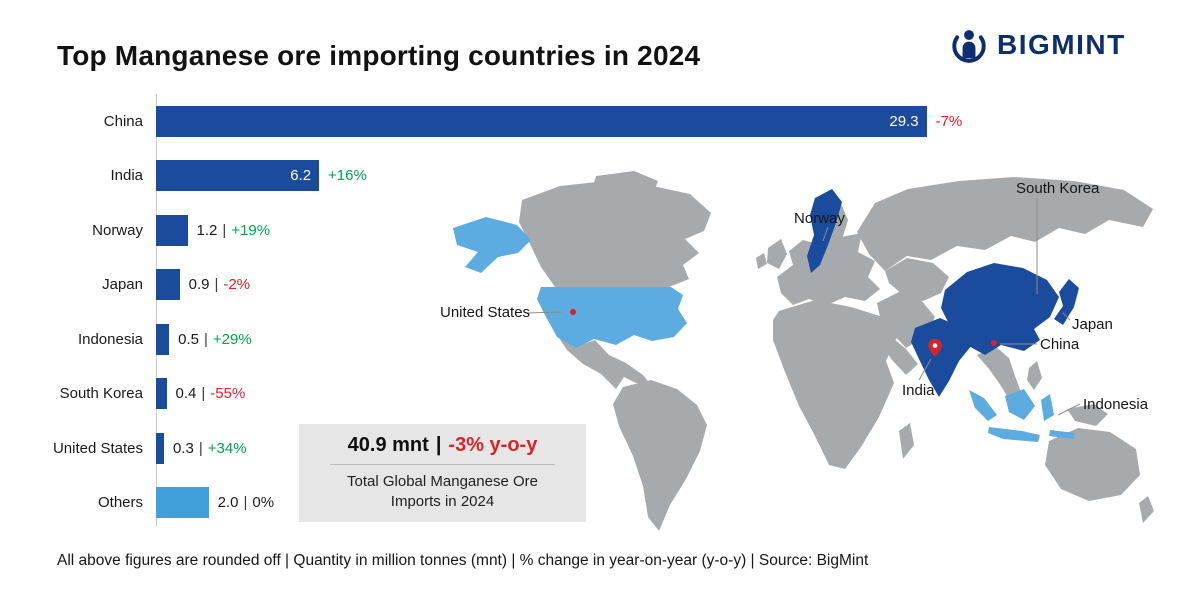 Image resolution: width=1200 pixels, height=600 pixels. I want to click on leader-india, so click(925, 369).